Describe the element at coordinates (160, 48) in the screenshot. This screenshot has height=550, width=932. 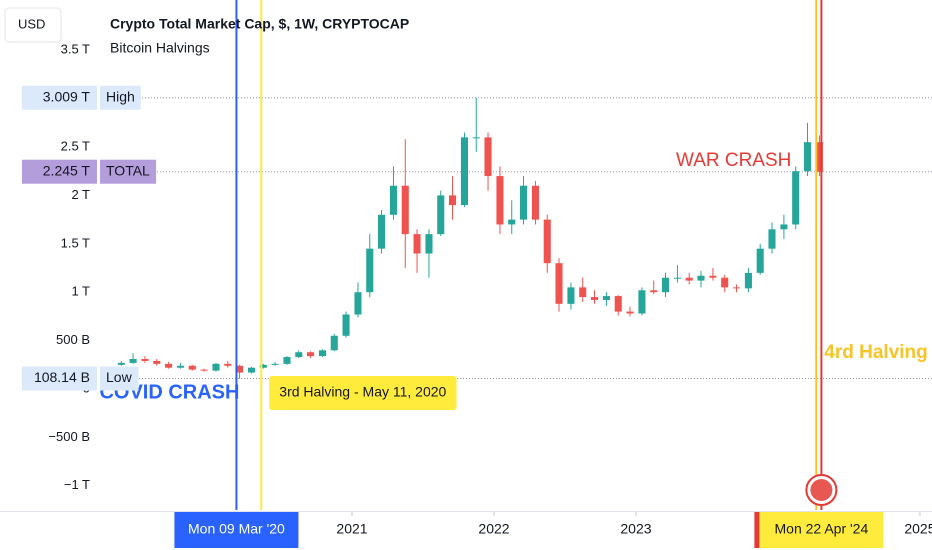
I see `chart-subtitle: Bitcoin Halvings` at that location.